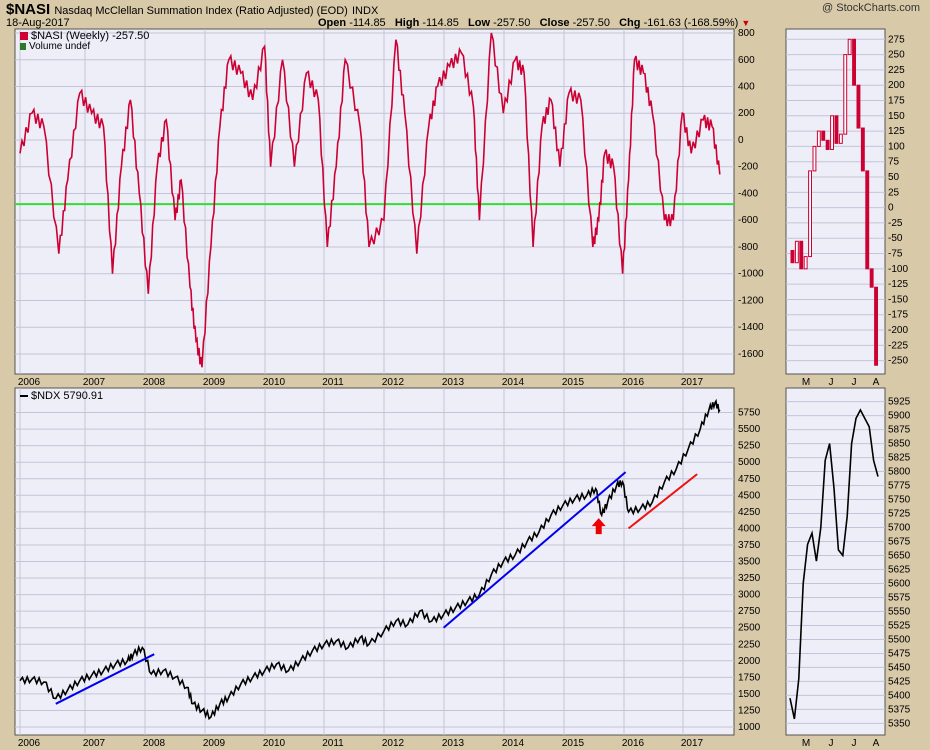 The width and height of the screenshot is (930, 750). I want to click on nasi-daily-y-tick-label: -25, so click(895, 223).